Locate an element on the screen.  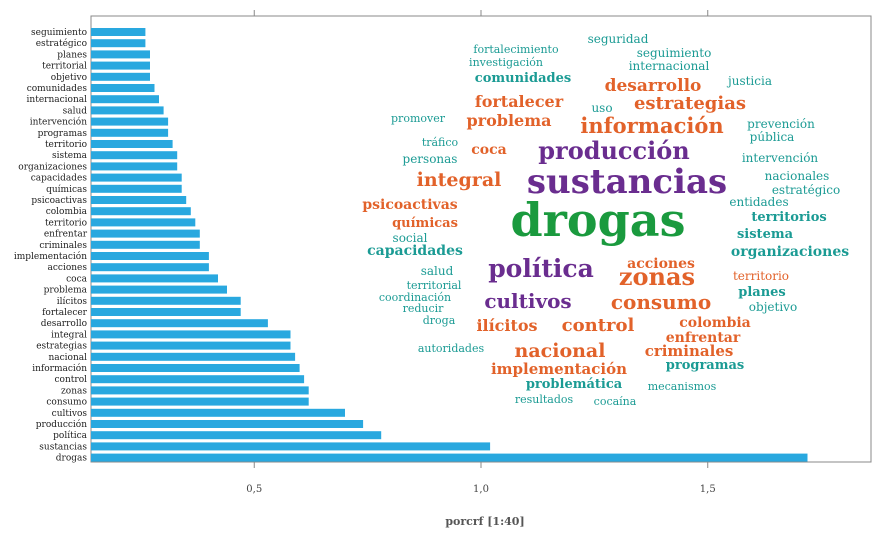
bar-estrategias is located at coordinates (191, 345).